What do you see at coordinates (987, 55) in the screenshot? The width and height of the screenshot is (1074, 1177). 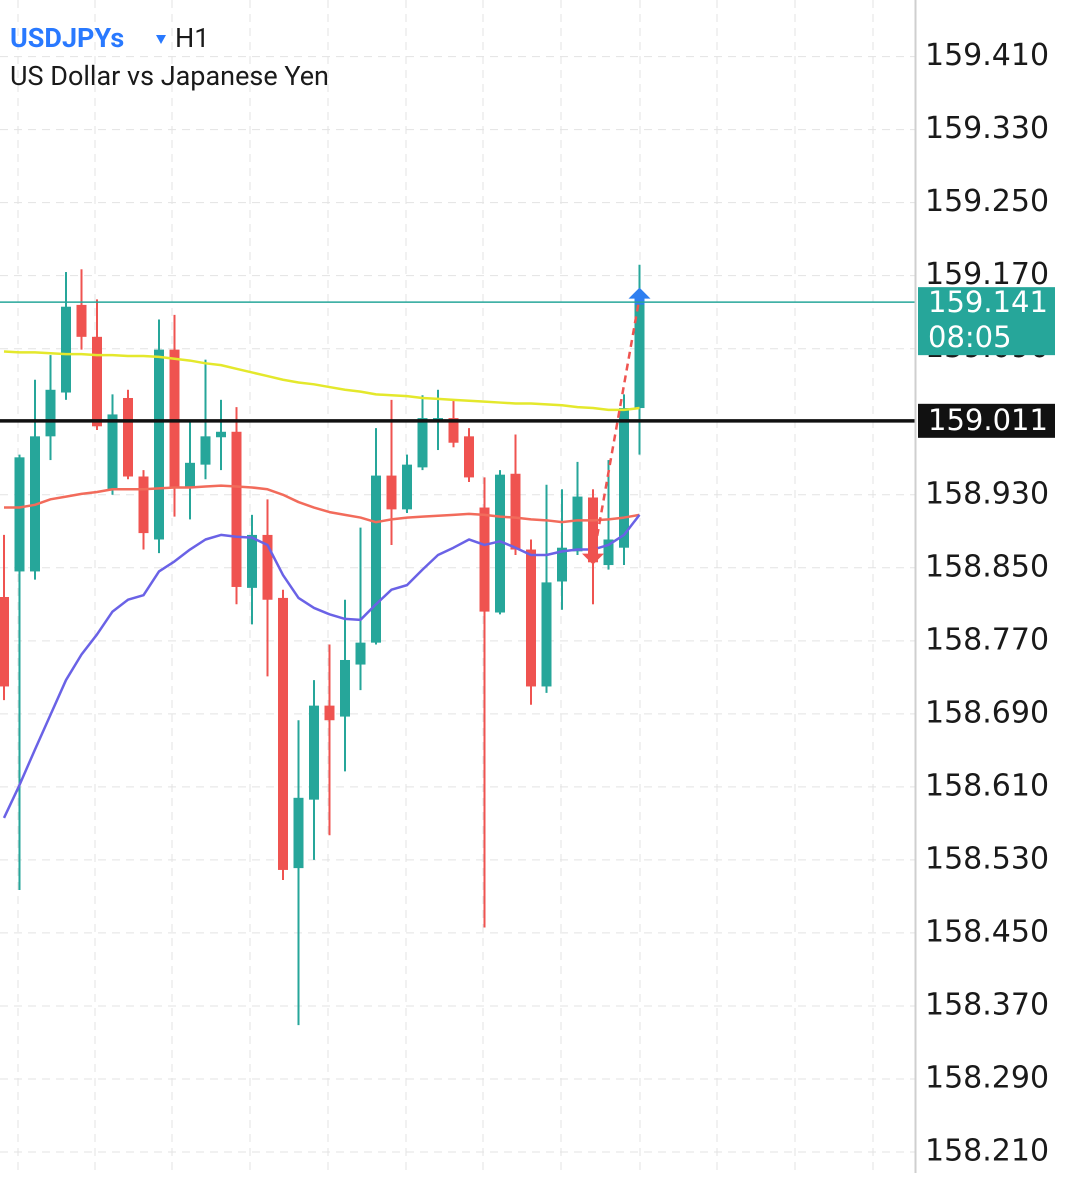 I see `y-tick-label: 159.410` at bounding box center [987, 55].